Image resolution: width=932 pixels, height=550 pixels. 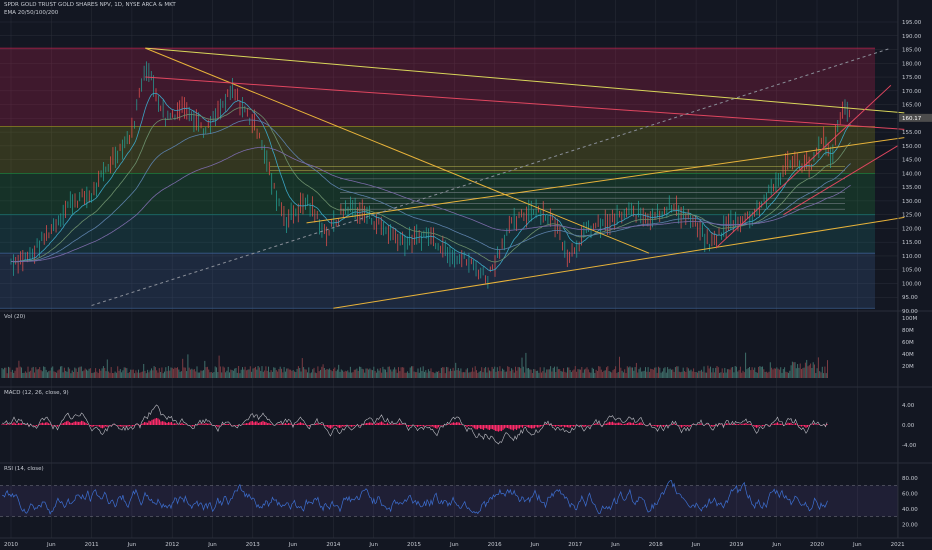 I want to click on rsi-legend: RSI (14, close), so click(x=24, y=469).